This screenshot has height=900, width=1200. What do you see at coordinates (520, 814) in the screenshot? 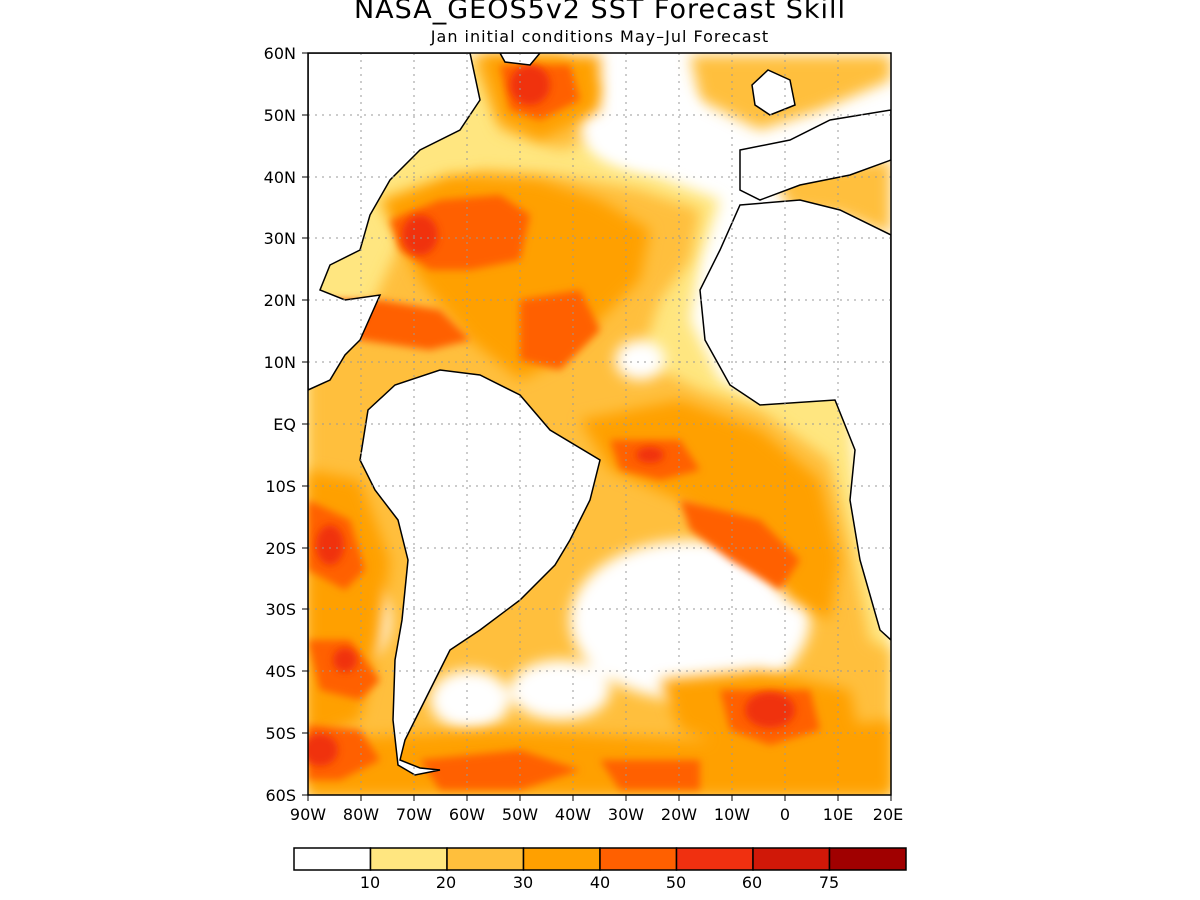
I see `lon-label: 50W` at bounding box center [520, 814].